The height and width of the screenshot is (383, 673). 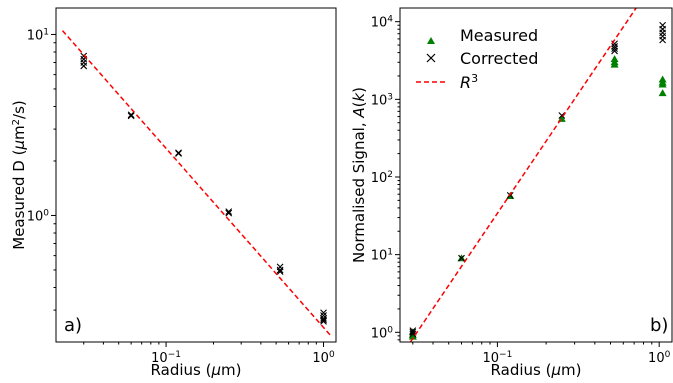 I want to click on y-tick-label: 10³, so click(x=382, y=100).